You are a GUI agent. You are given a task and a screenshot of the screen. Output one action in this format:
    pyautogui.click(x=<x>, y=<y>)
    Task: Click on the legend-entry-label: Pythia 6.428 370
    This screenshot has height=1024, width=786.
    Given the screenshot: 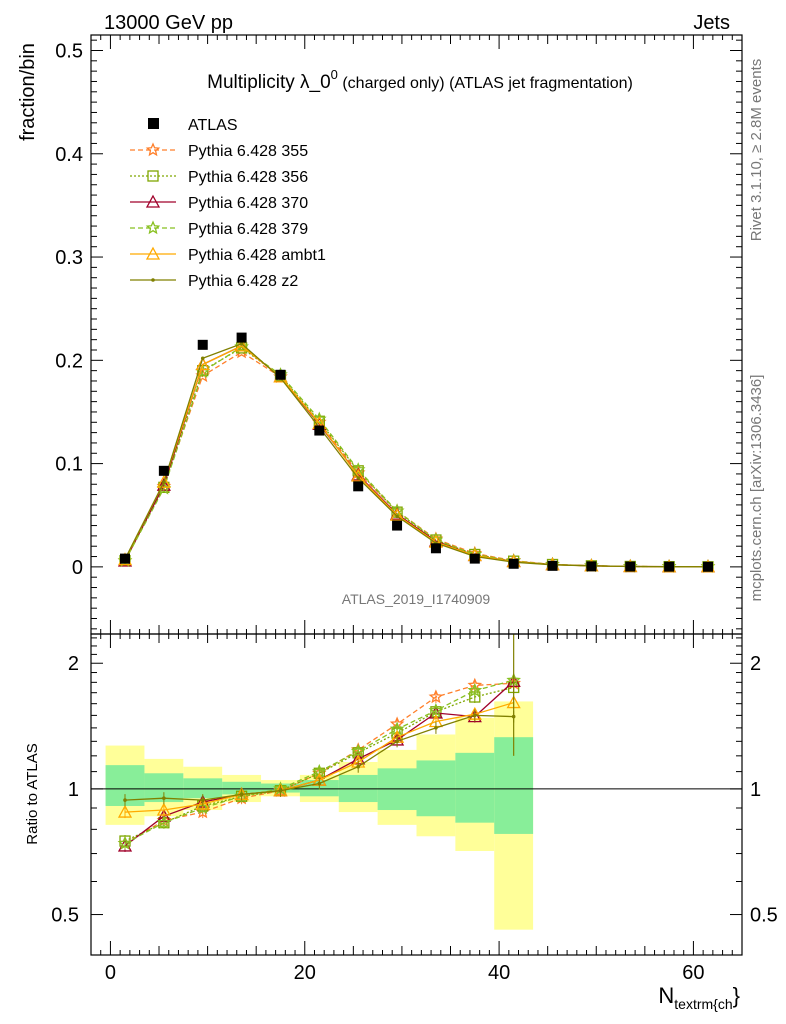 What is the action you would take?
    pyautogui.click(x=248, y=203)
    